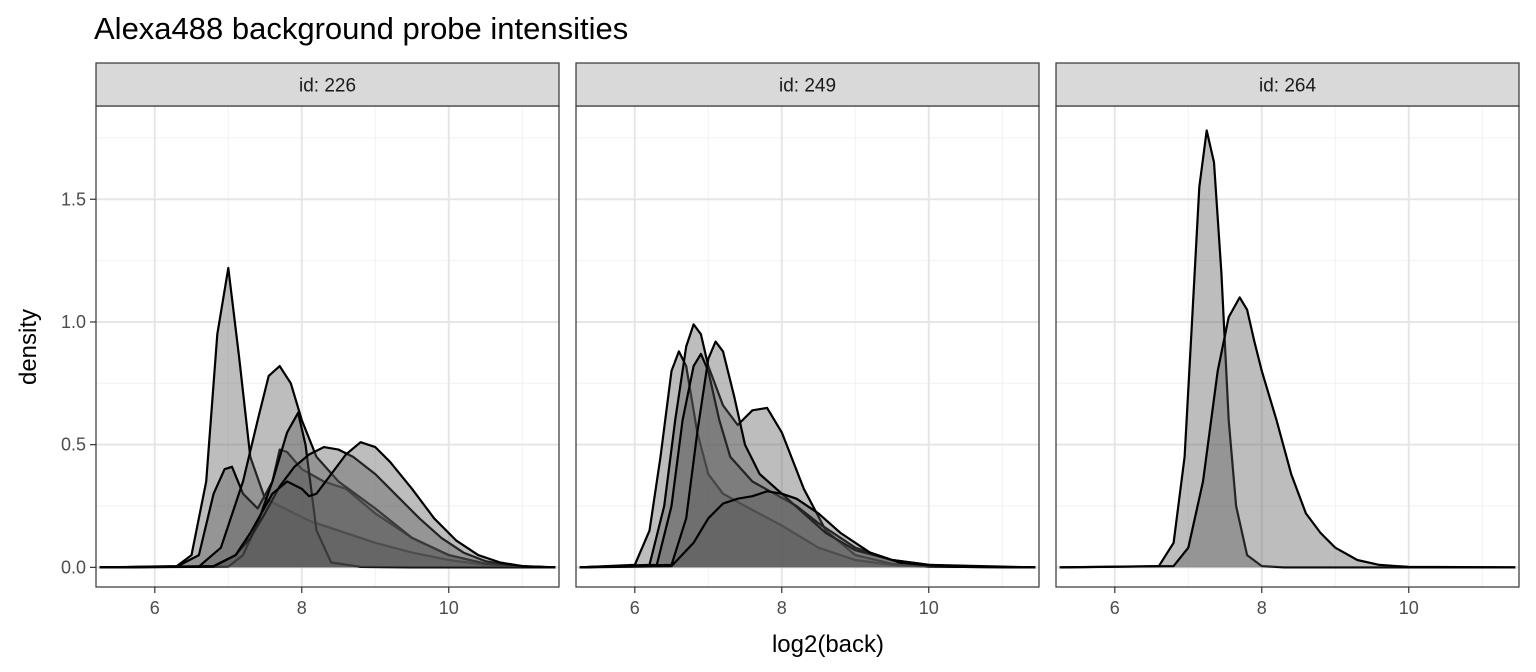  I want to click on y-tick-label: 0.5, so click(73, 445).